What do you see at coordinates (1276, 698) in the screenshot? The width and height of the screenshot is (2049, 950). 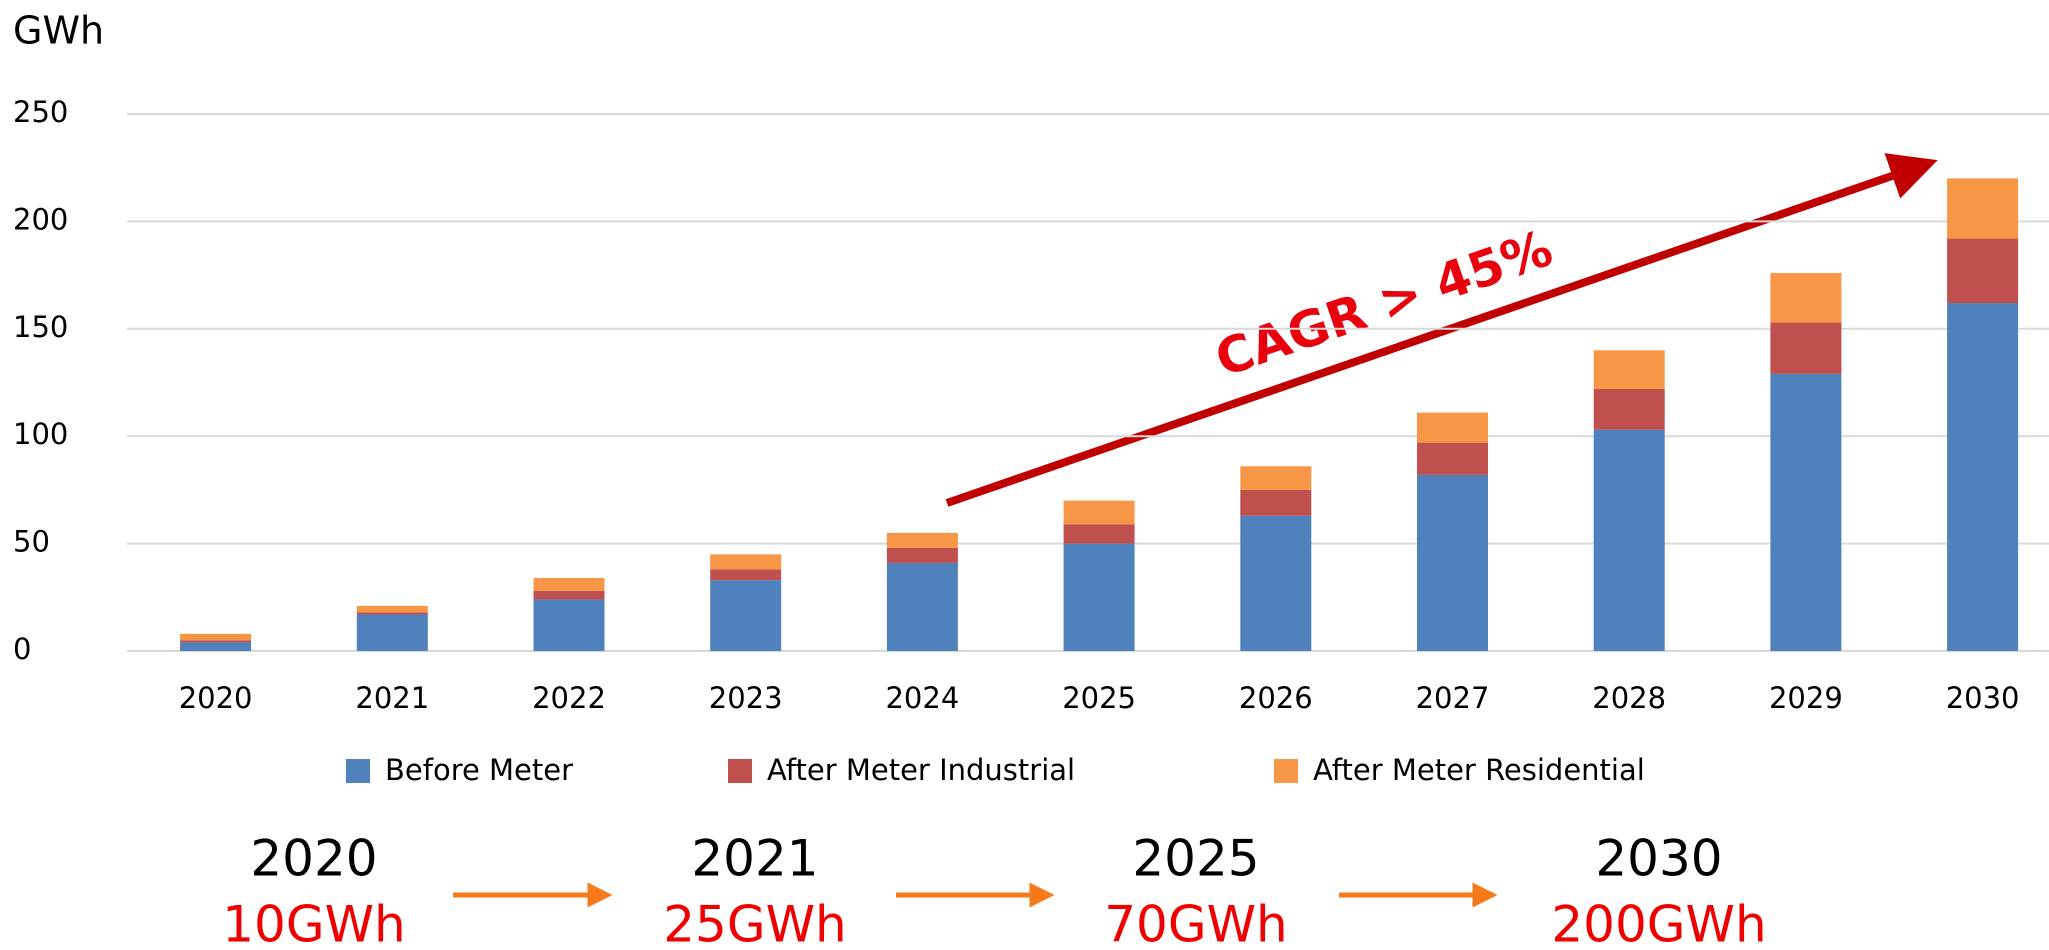 I see `x-tick-label: 2026` at bounding box center [1276, 698].